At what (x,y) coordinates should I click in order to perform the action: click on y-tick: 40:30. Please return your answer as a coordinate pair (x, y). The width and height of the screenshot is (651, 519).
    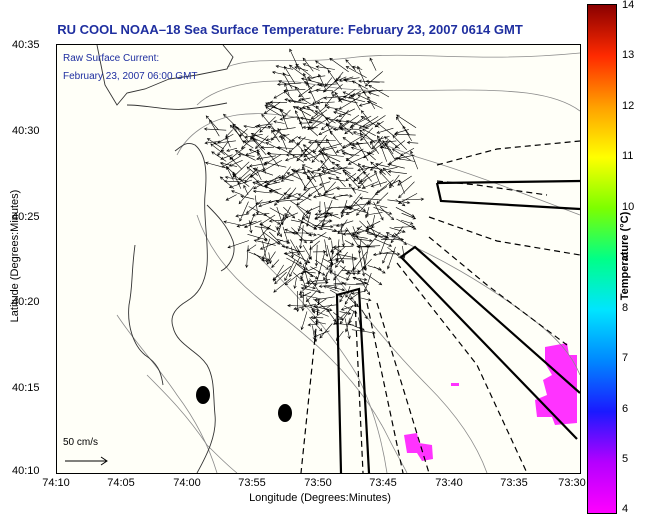
    Looking at the image, I should click on (26, 131).